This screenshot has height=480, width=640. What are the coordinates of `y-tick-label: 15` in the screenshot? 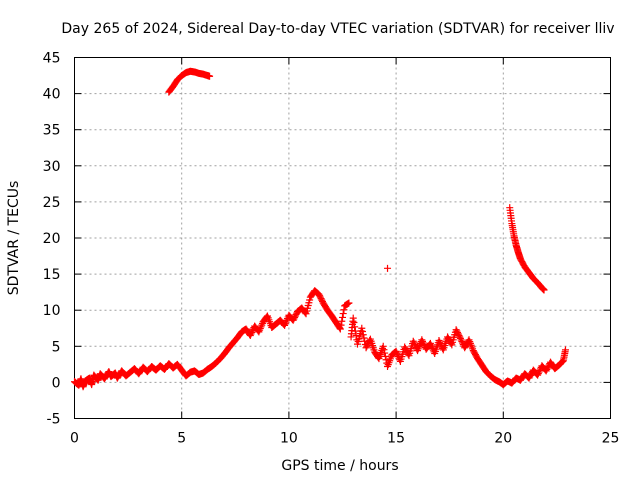 It's located at (52, 275).